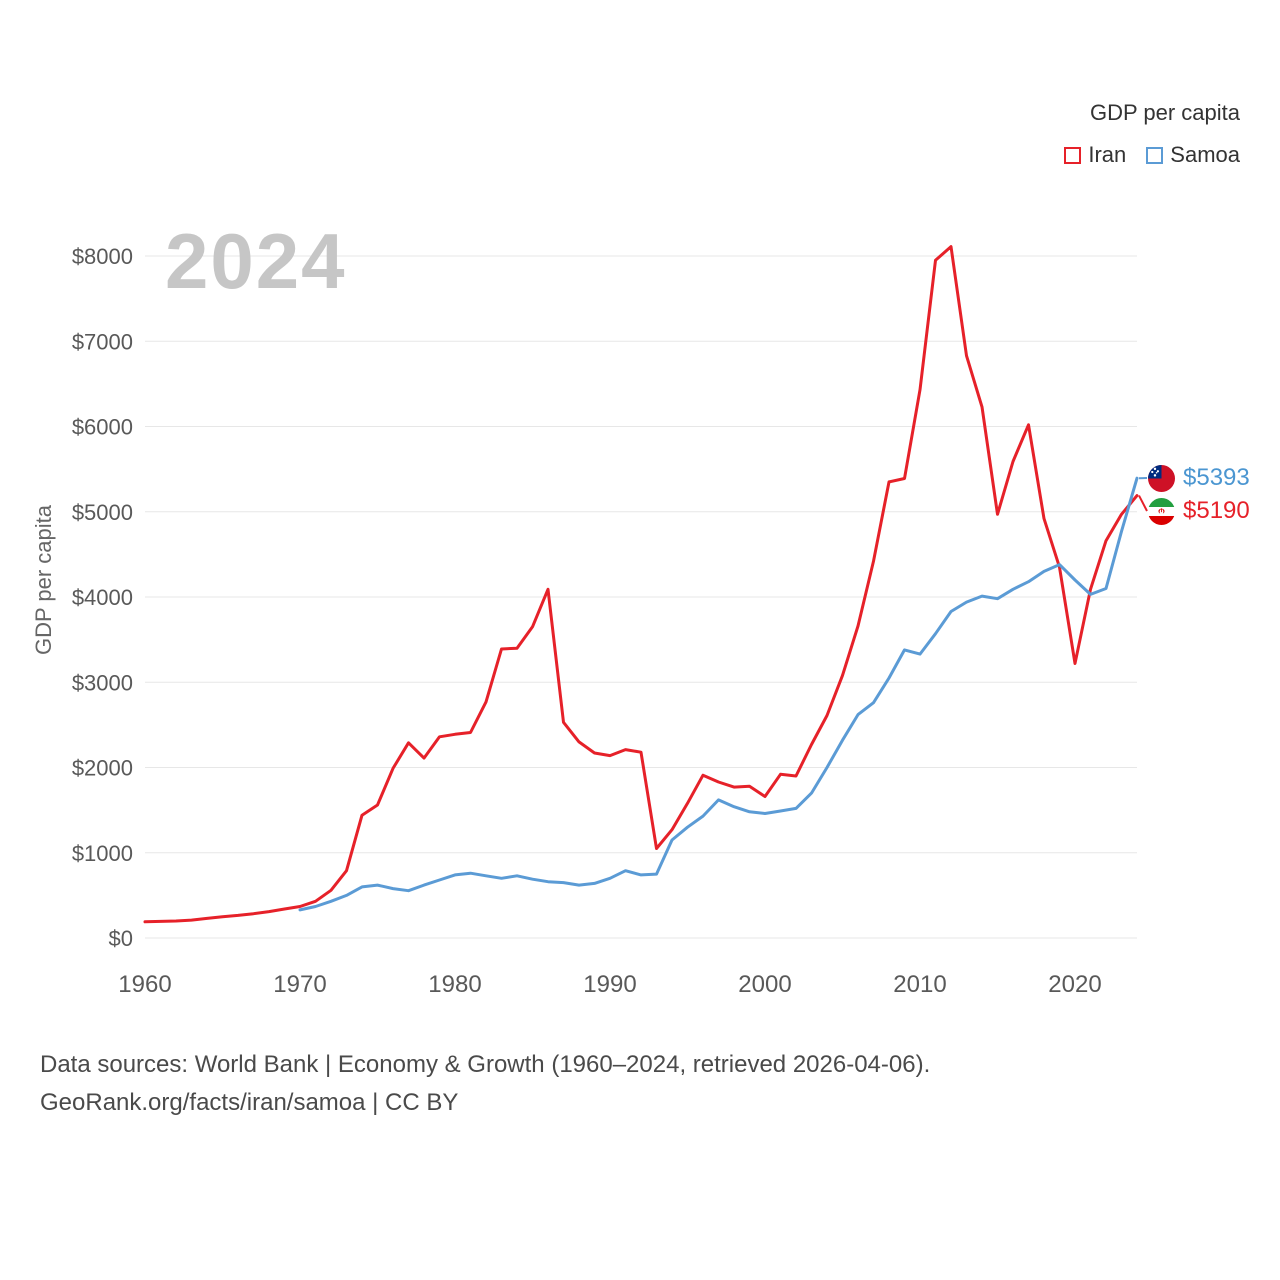 The image size is (1280, 1280). I want to click on legend-label-samoa: Samoa, so click(1205, 154).